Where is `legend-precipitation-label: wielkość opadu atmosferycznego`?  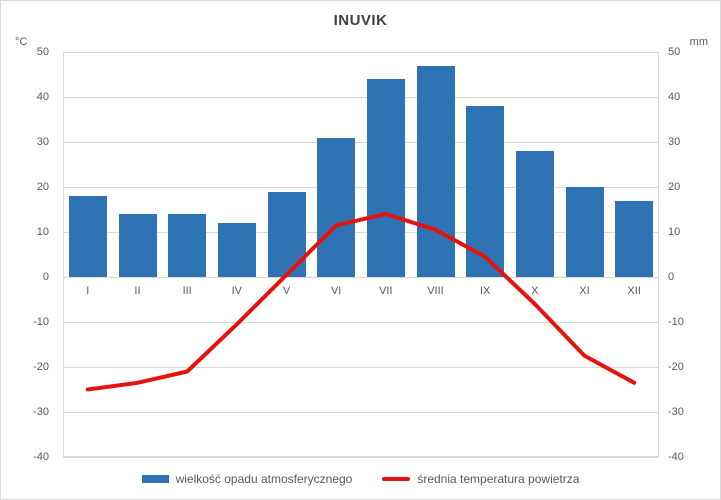
legend-precipitation-label: wielkość opadu atmosferycznego is located at coordinates (264, 479).